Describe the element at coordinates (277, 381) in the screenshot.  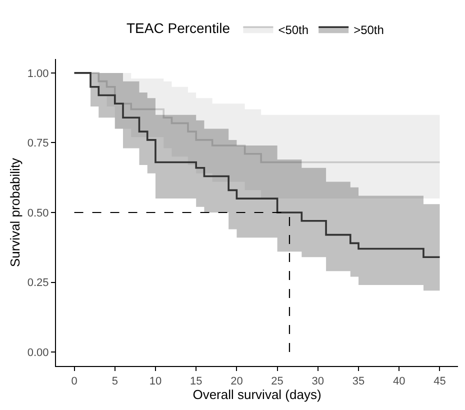
I see `x-tick-label: 25` at that location.